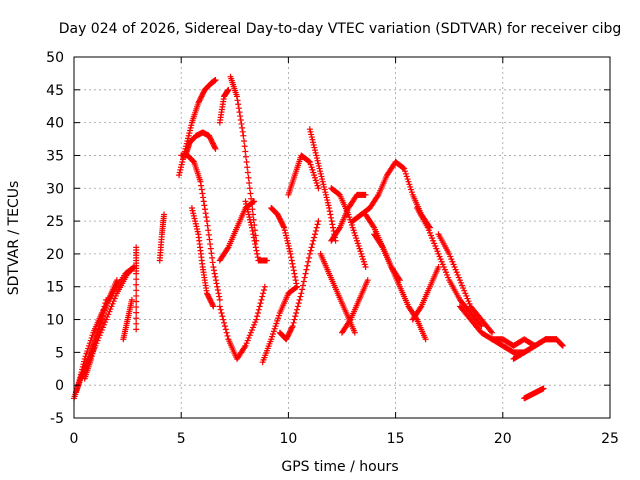  Describe the element at coordinates (55, 255) in the screenshot. I see `y-tick-label: 20` at that location.